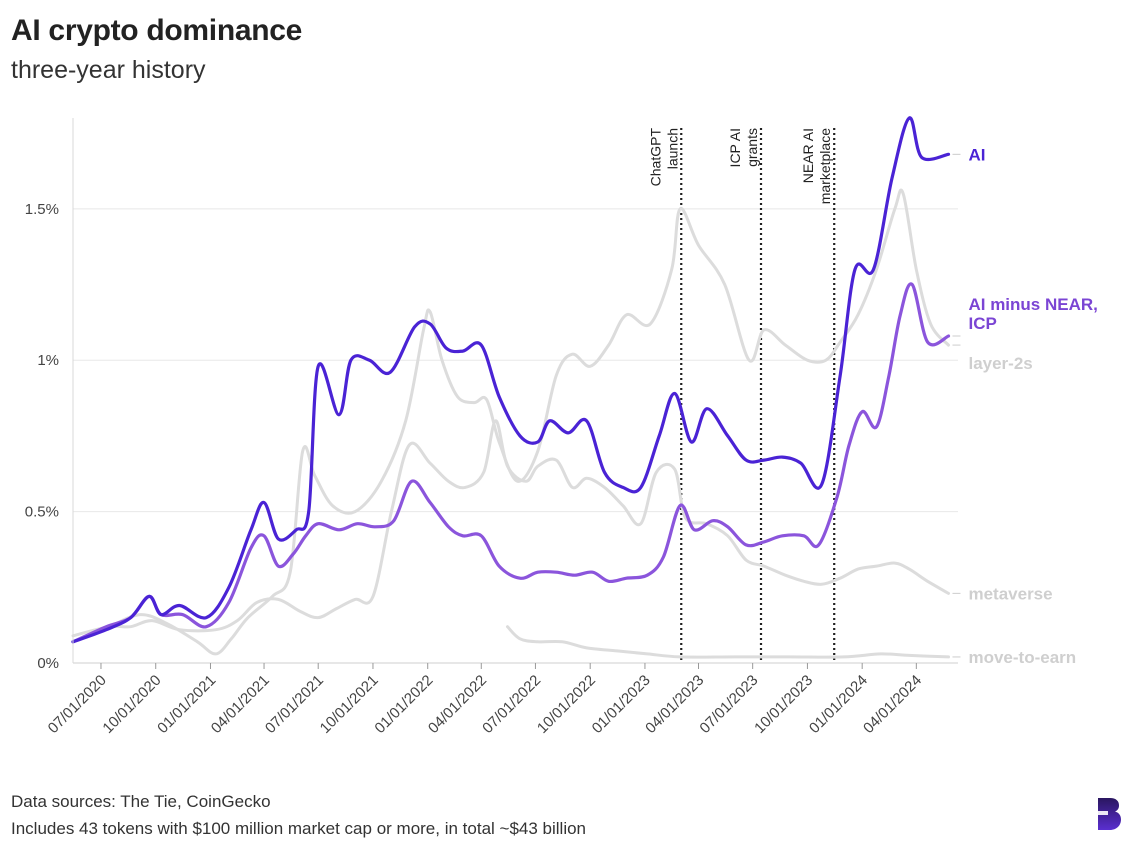 The height and width of the screenshot is (855, 1138). Describe the element at coordinates (728, 704) in the screenshot. I see `x-tick-label: 07/01/2023` at that location.